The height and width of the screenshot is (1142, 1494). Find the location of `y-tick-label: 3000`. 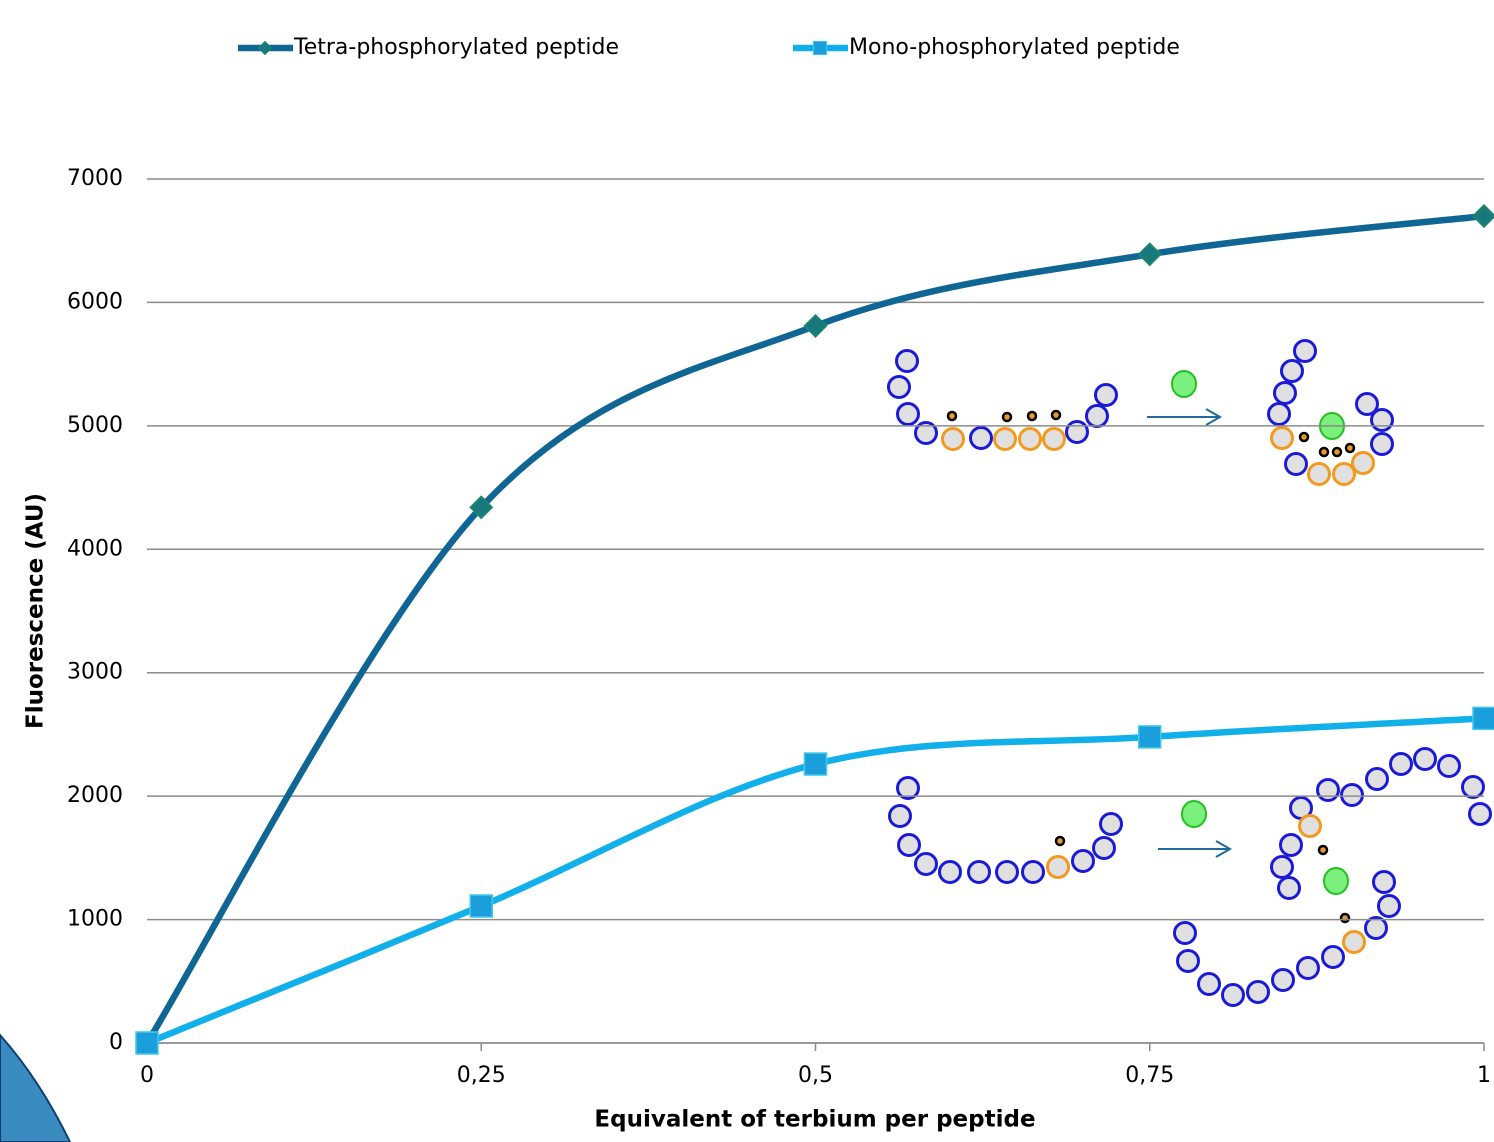

y-tick-label: 3000 is located at coordinates (95, 672).